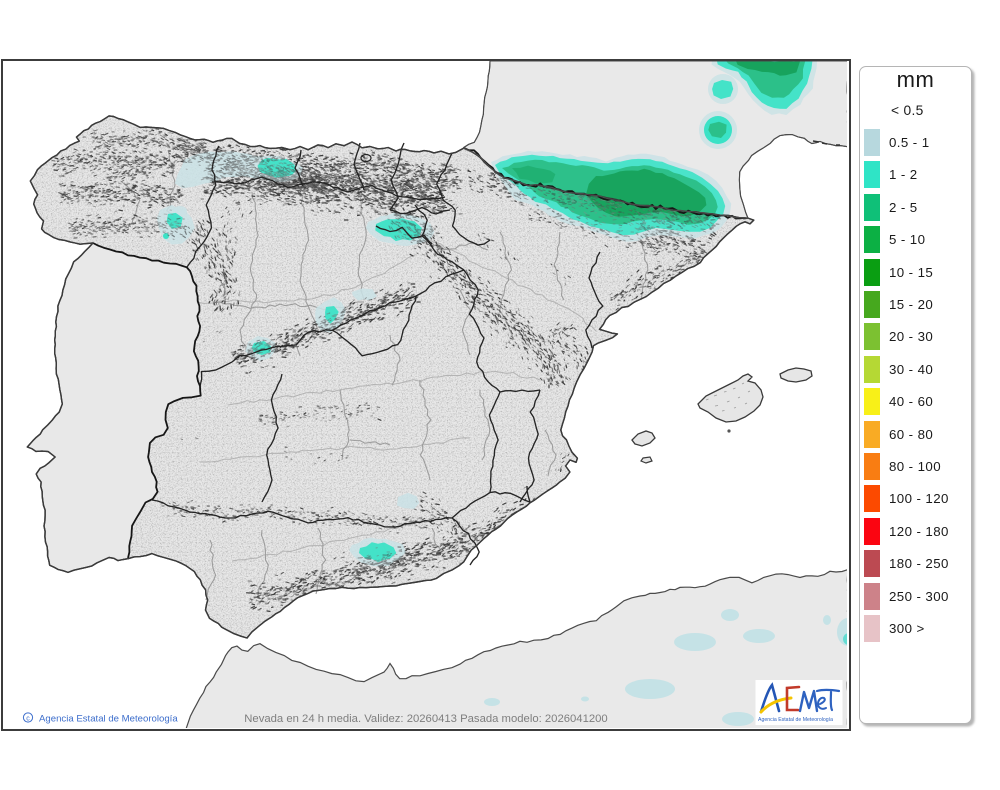  I want to click on svg-text: c, so click(28, 718).